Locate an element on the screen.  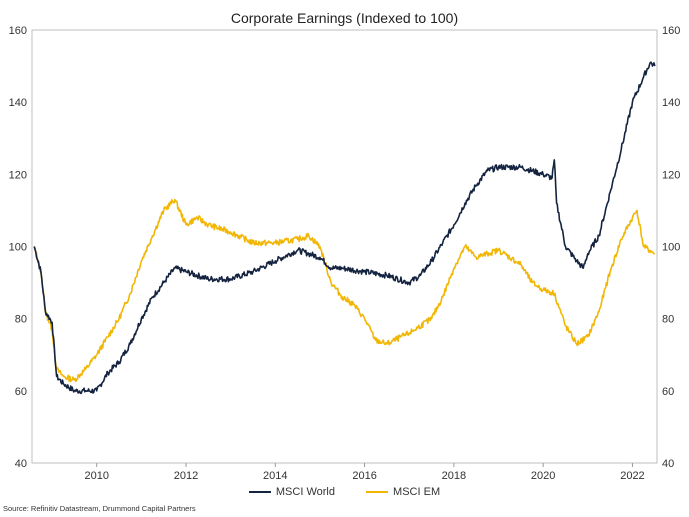
x-axis: 2010 2012 2014 2016 2018 2020 2022 is located at coordinates (364, 472).